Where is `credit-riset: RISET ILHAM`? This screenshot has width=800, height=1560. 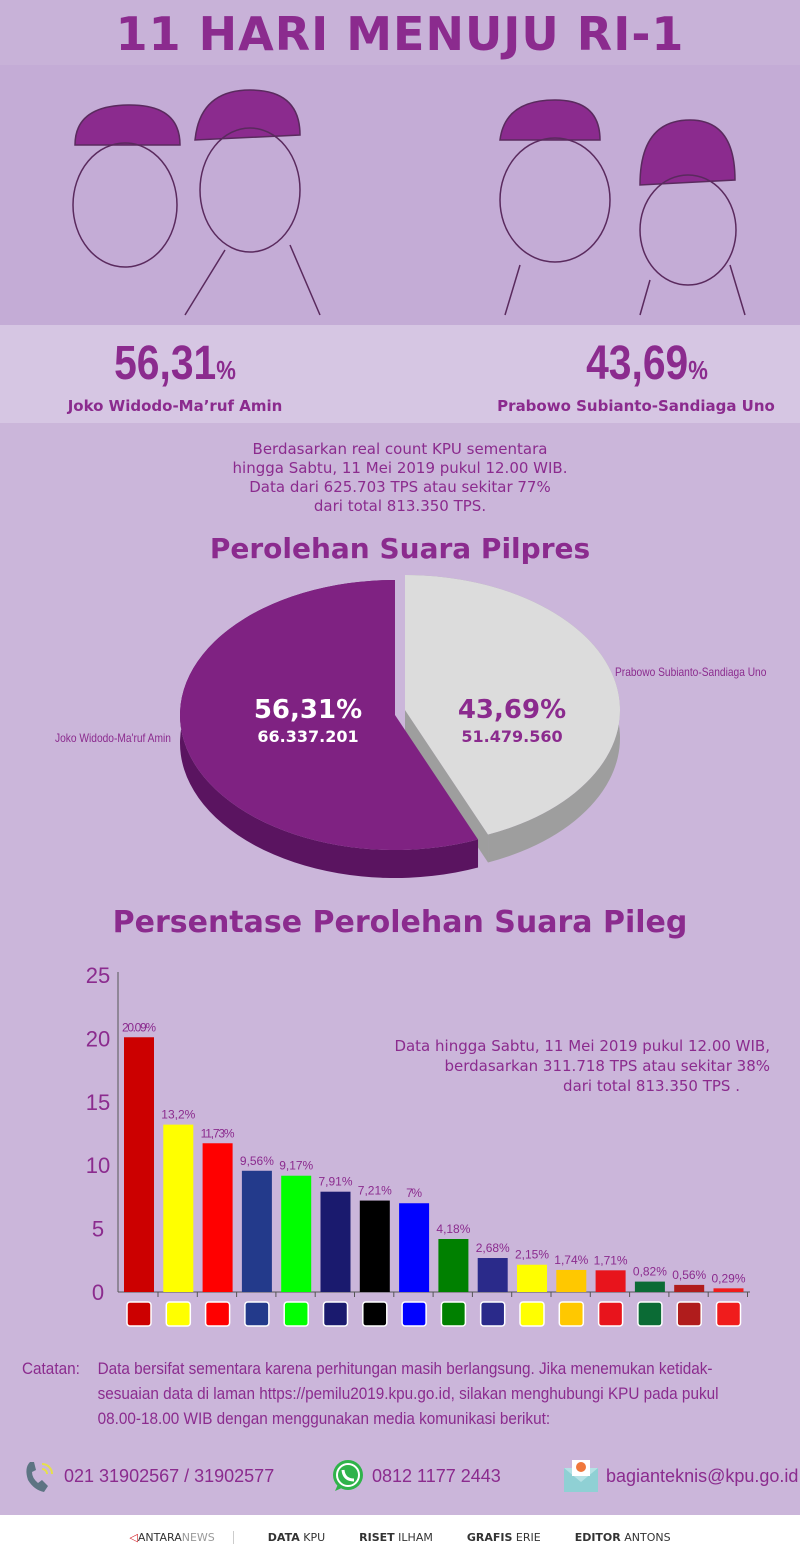
credit-riset: RISET ILHAM is located at coordinates (396, 1537).